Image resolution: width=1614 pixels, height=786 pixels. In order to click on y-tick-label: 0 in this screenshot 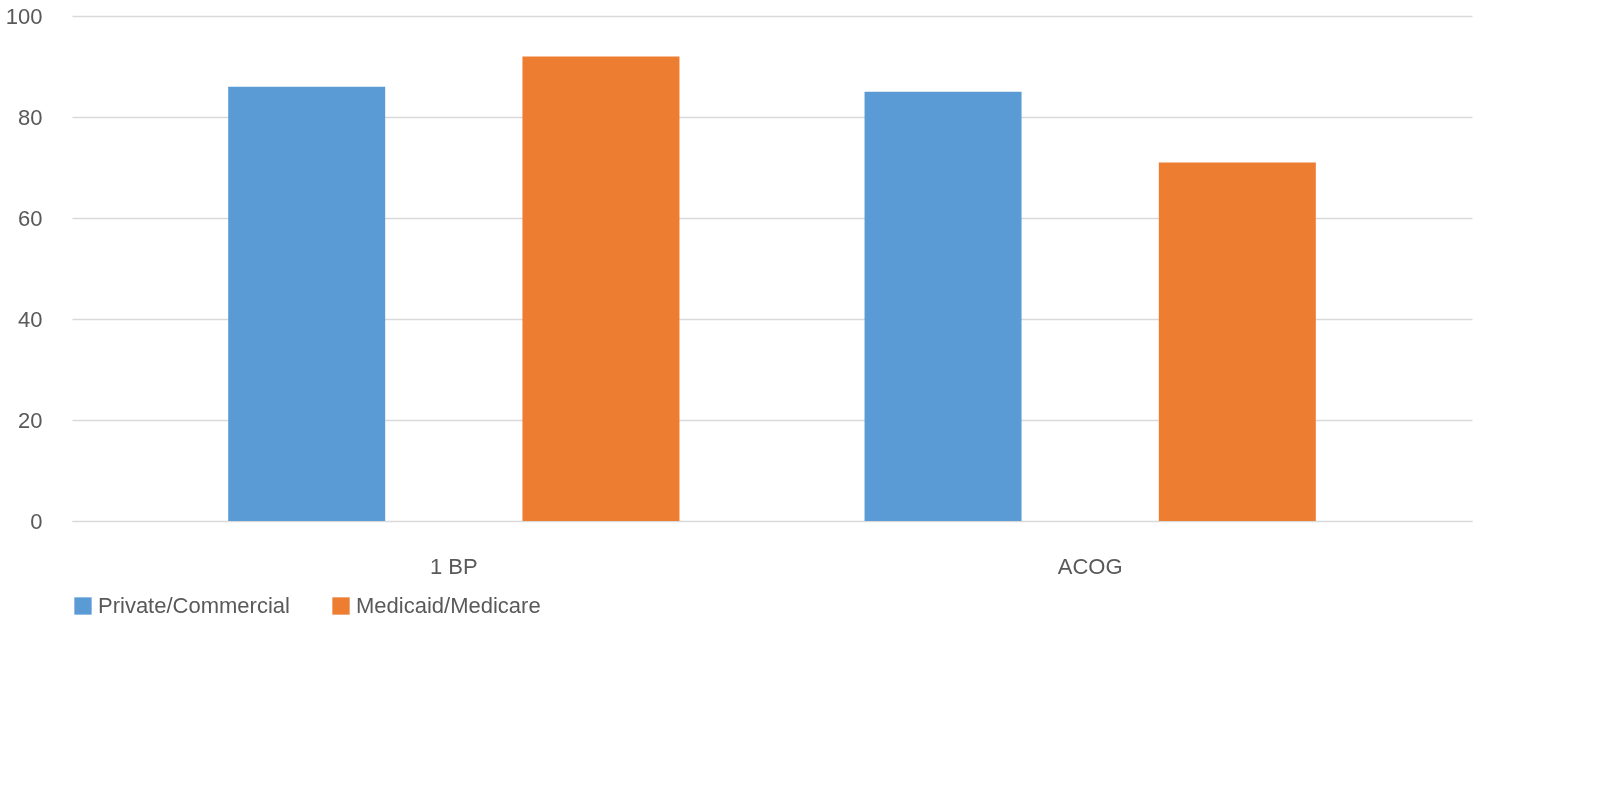, I will do `click(36, 521)`.